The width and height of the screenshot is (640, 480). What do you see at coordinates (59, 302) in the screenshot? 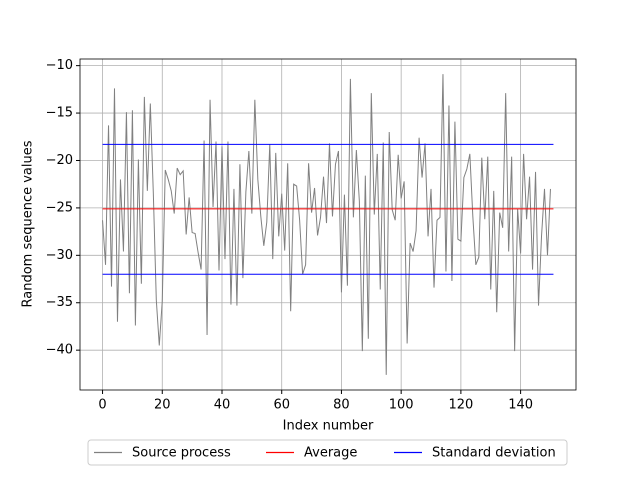
I see `y-tick-label: −35` at bounding box center [59, 302].